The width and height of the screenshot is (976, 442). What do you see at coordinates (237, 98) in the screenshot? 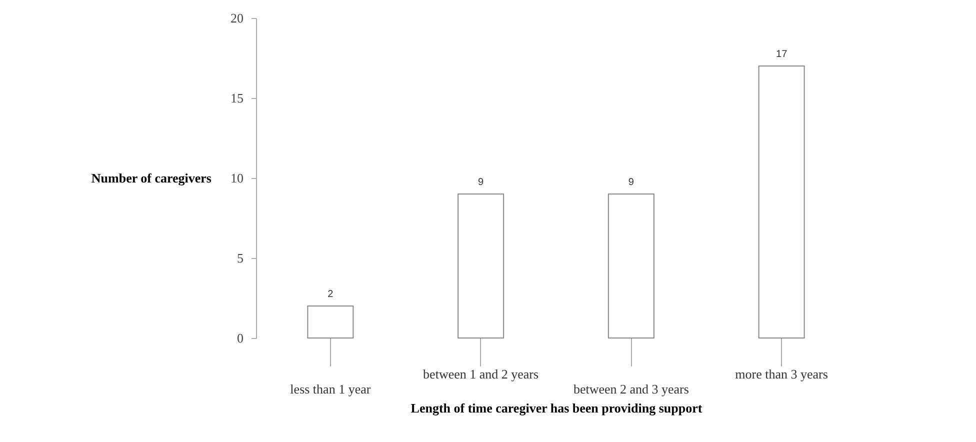
I see `y-tick-label: 15` at bounding box center [237, 98].